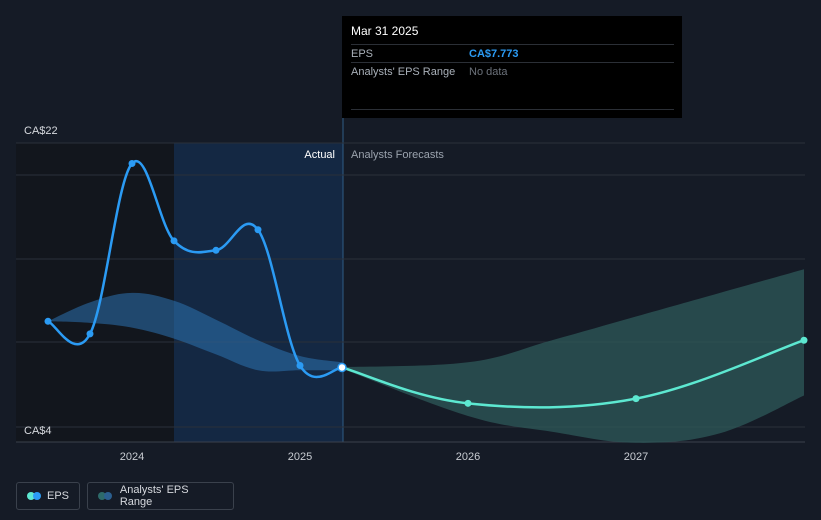 This screenshot has width=821, height=520. I want to click on tooltip-eps-value: CA$7.773, so click(494, 53).